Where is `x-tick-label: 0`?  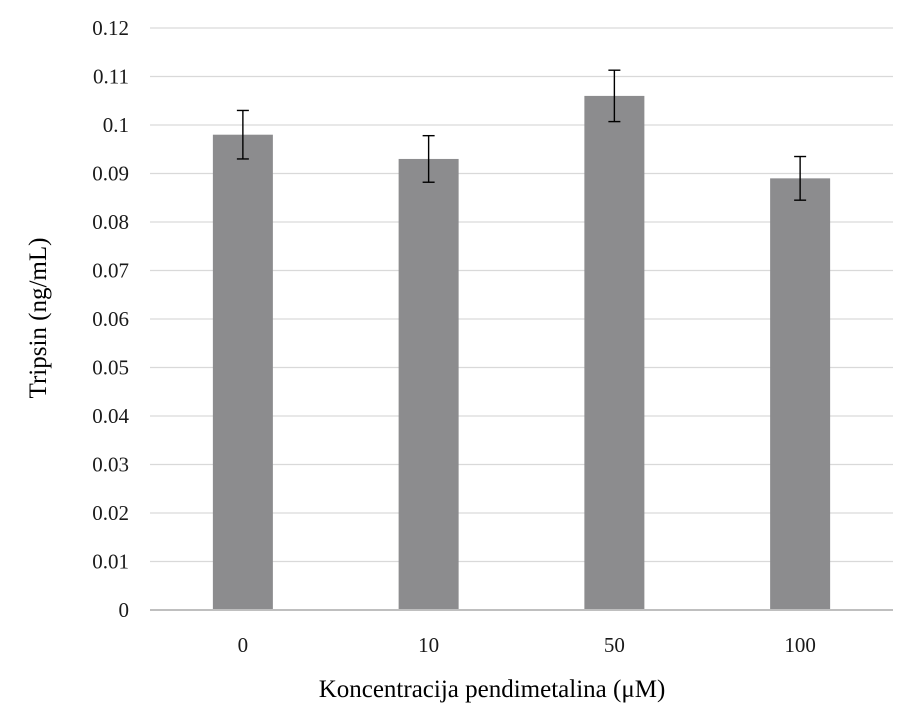 x-tick-label: 0 is located at coordinates (243, 645).